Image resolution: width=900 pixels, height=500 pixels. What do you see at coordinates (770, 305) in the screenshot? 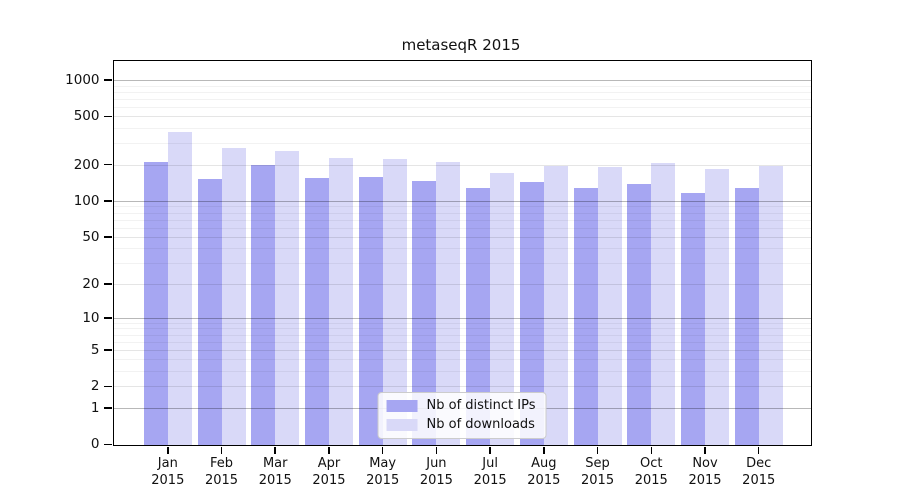
I see `bar-downloads-dec` at bounding box center [770, 305].